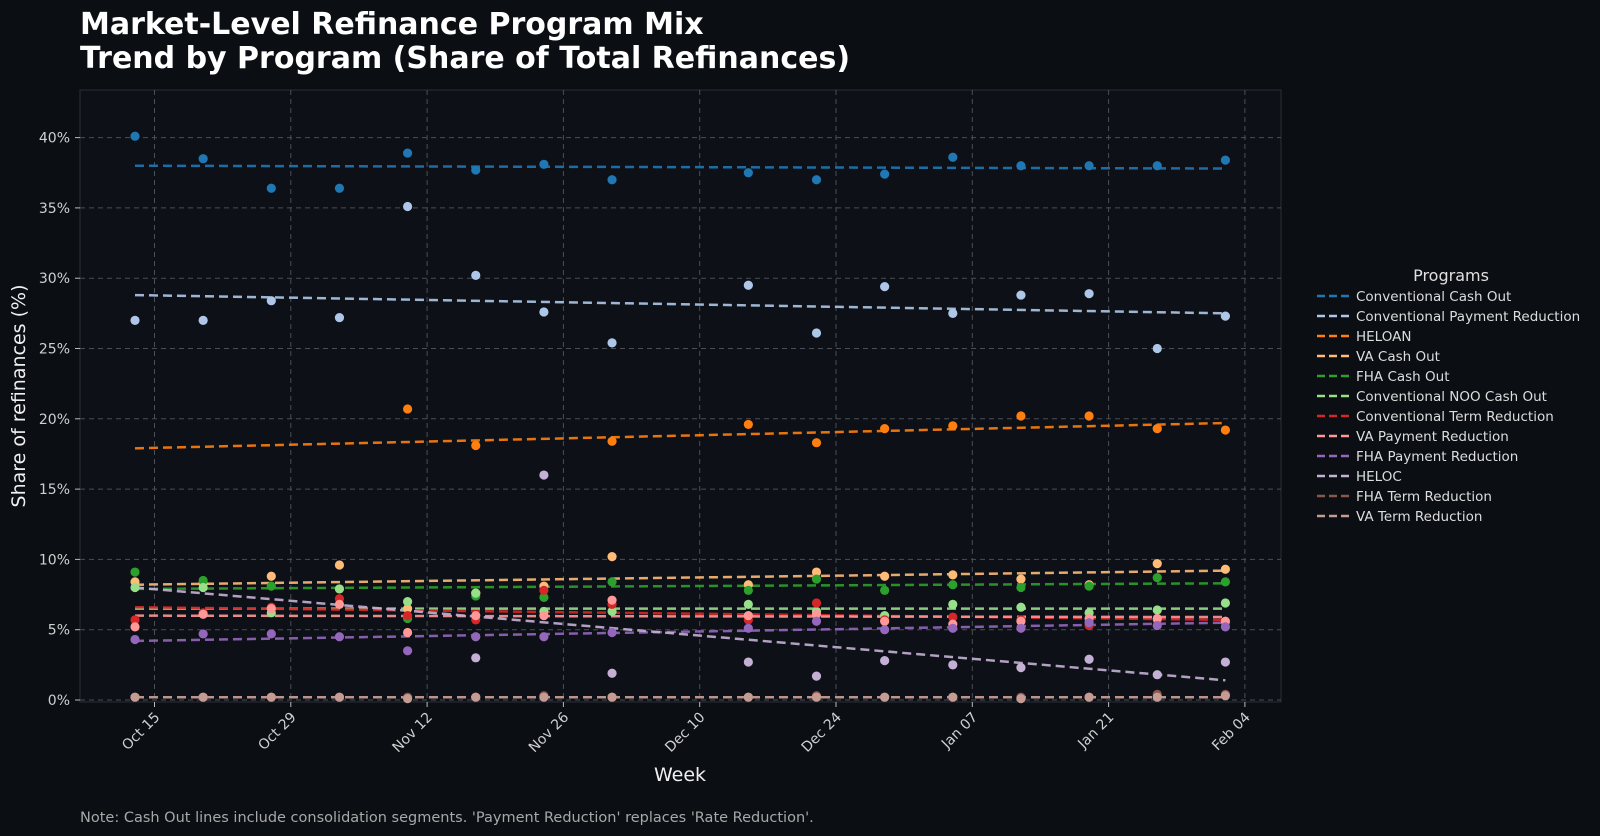 The width and height of the screenshot is (1600, 836). I want to click on trend-line-heloc, so click(680, 634).